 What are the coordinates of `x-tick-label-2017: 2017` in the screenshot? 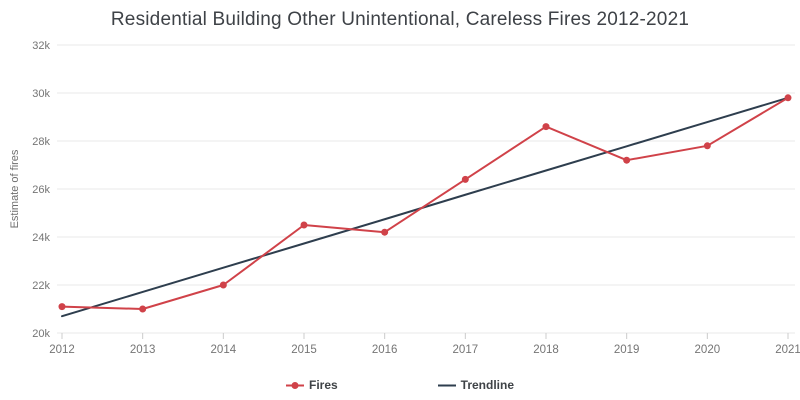 It's located at (466, 350).